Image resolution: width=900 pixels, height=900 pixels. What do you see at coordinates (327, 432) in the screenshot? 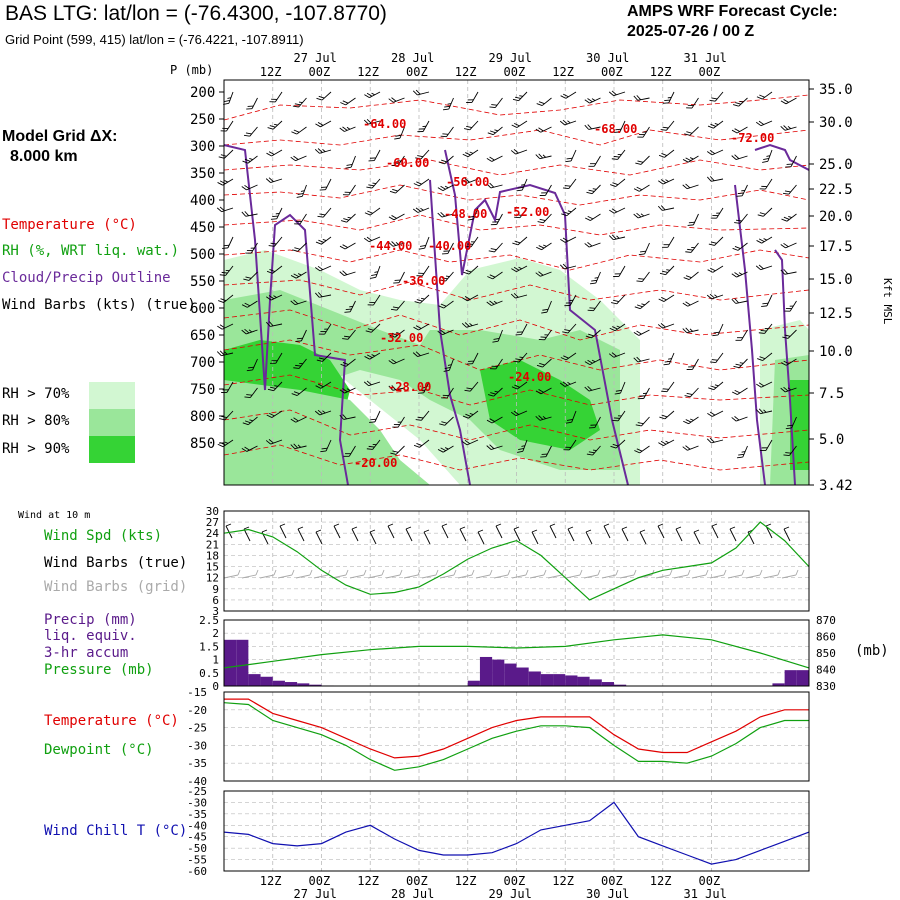
I see `rh-region` at bounding box center [327, 432].